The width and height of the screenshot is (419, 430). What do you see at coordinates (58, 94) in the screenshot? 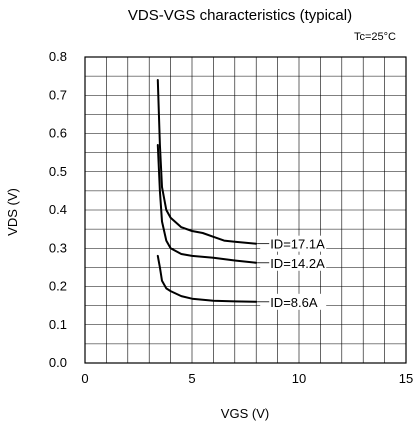
I see `y-tick-label: 0.7` at bounding box center [58, 94].